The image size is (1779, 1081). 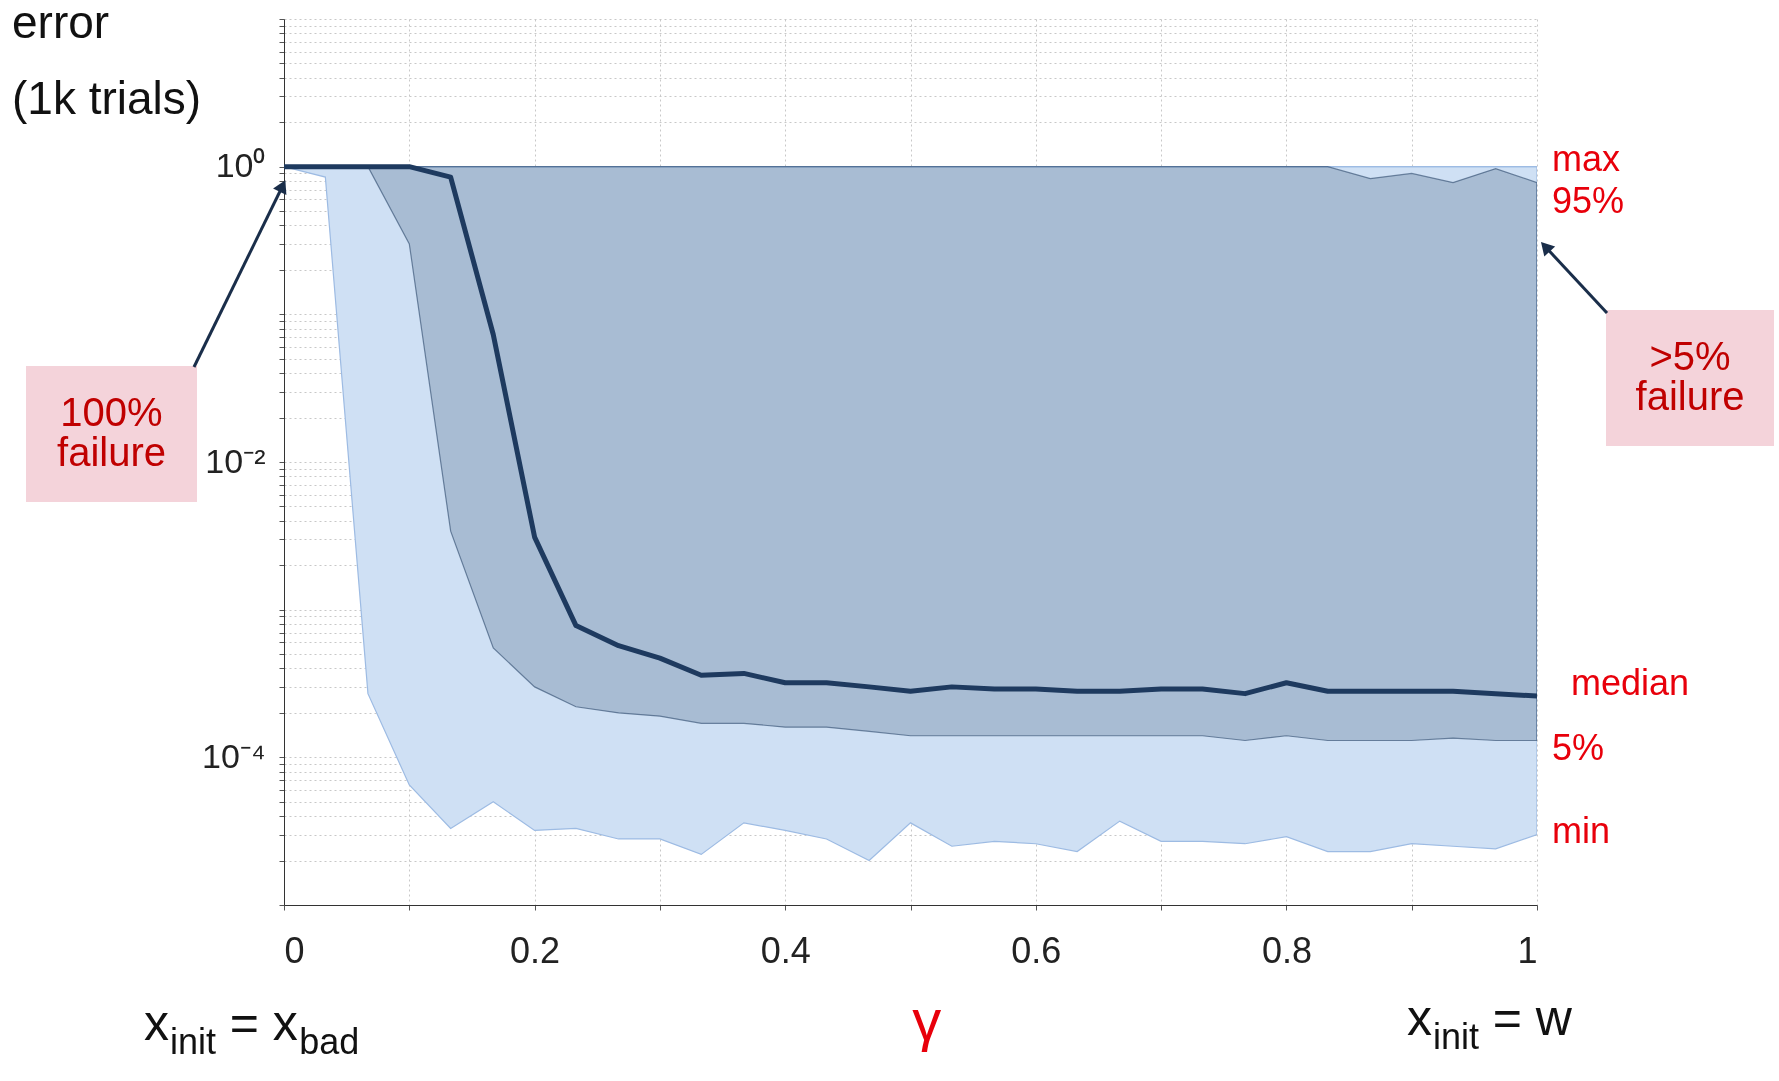 I want to click on text: max, so click(x=1586, y=158).